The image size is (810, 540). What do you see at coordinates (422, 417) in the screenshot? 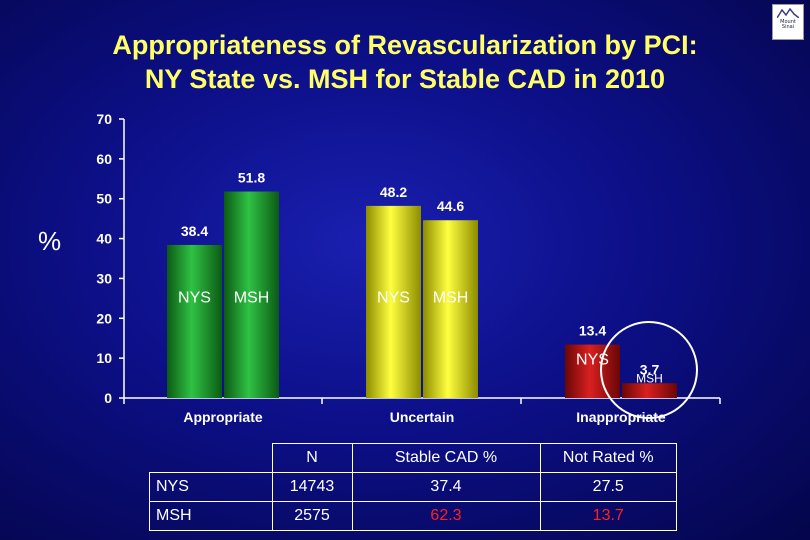
I see `x-category-label: Uncertain` at bounding box center [422, 417].